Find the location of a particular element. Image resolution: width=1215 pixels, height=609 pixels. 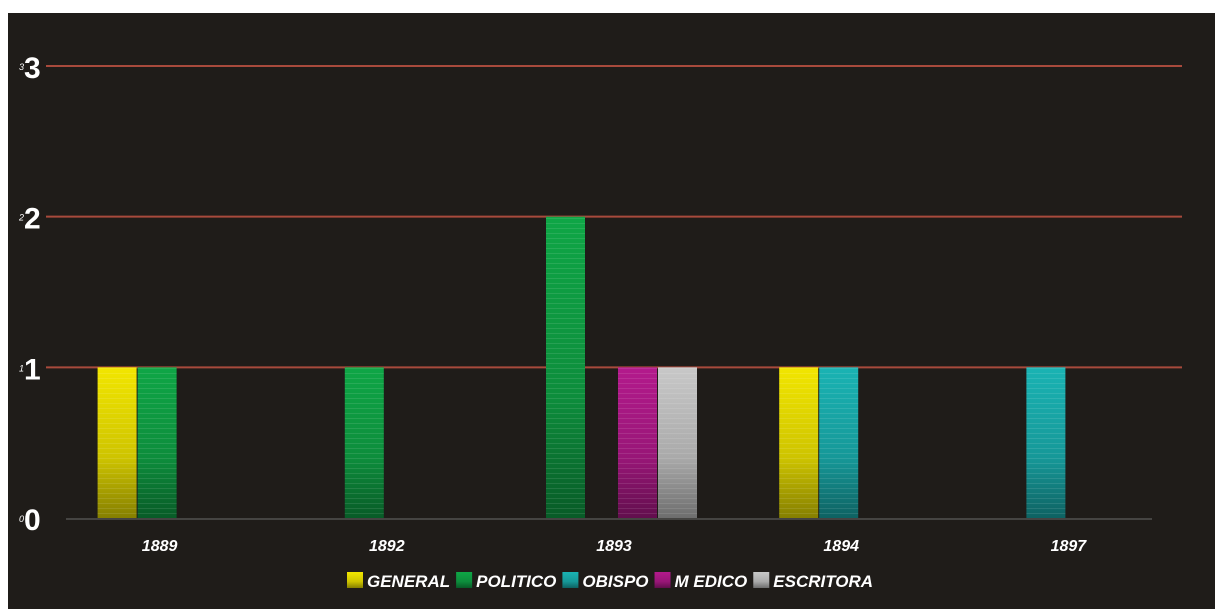

legend-label: GENERAL is located at coordinates (408, 581).